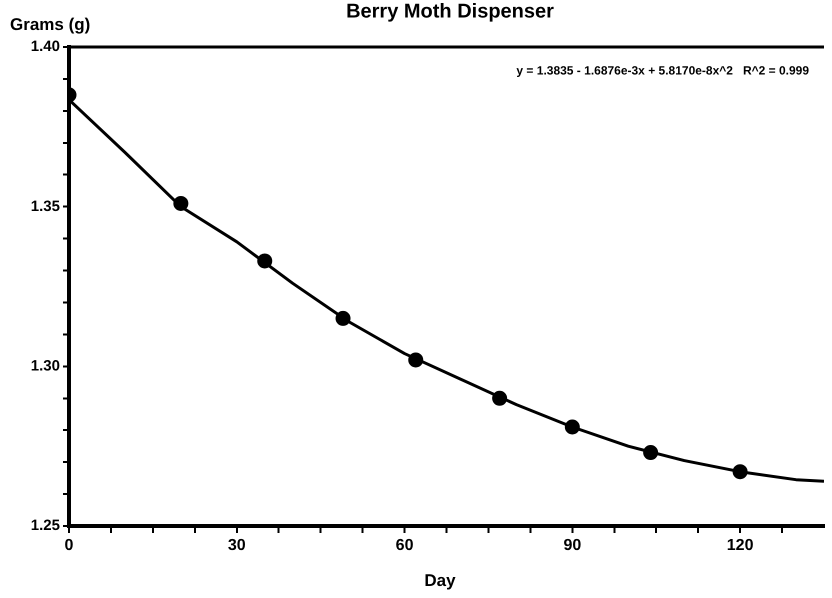 This screenshot has width=832, height=598. I want to click on y-tick-label: 1.25, so click(45, 525).